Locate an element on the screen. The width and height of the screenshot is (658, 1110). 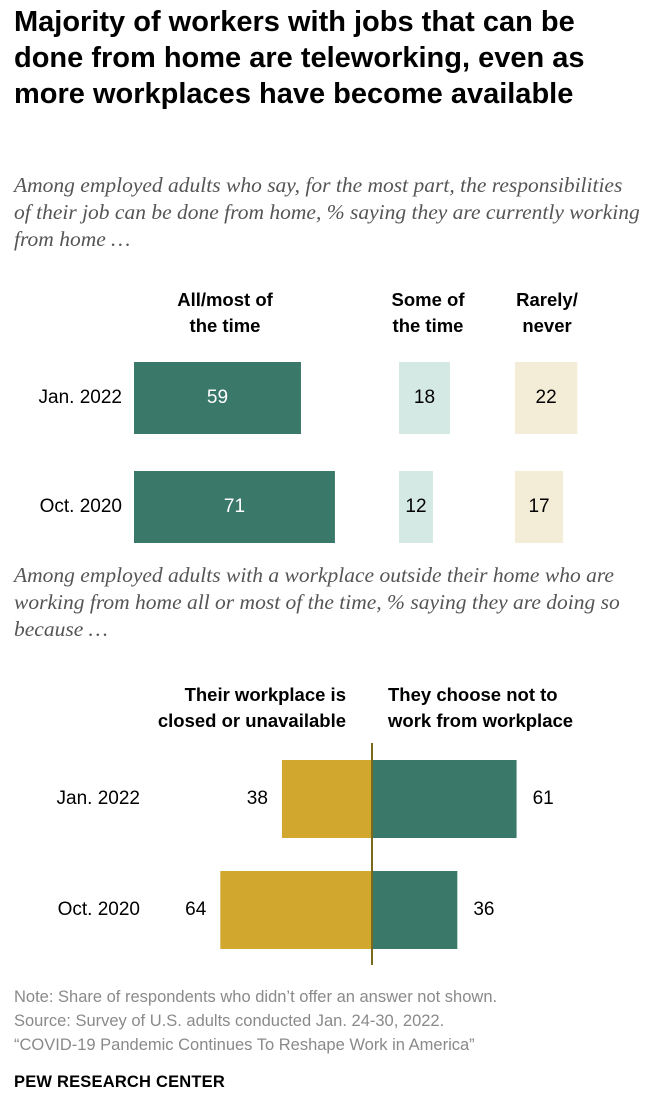
chart1-data-label: 12 is located at coordinates (415, 506).